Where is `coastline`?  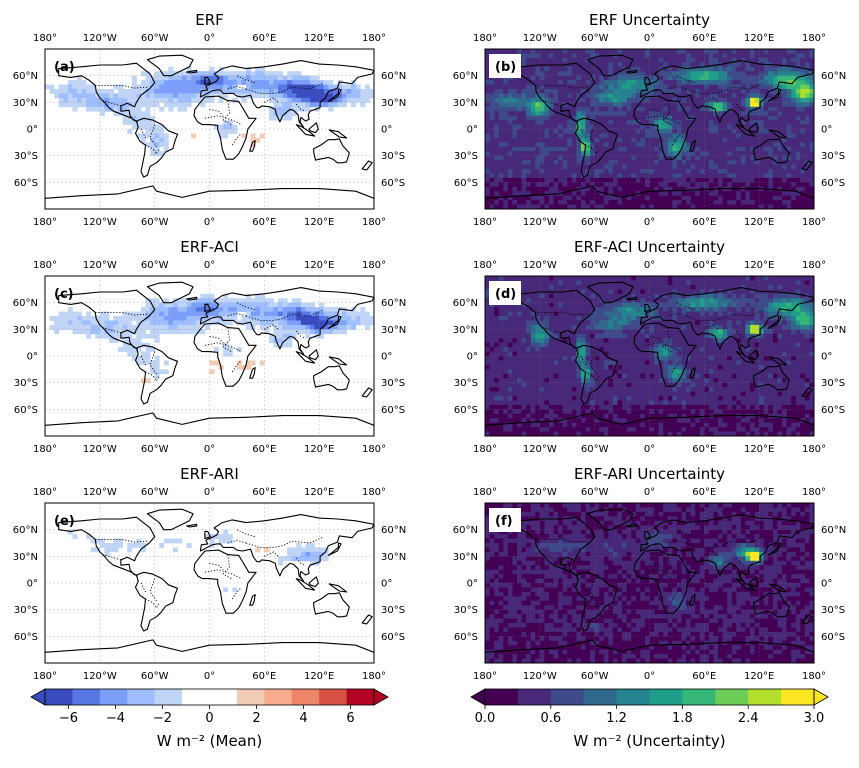 coastline is located at coordinates (632, 71).